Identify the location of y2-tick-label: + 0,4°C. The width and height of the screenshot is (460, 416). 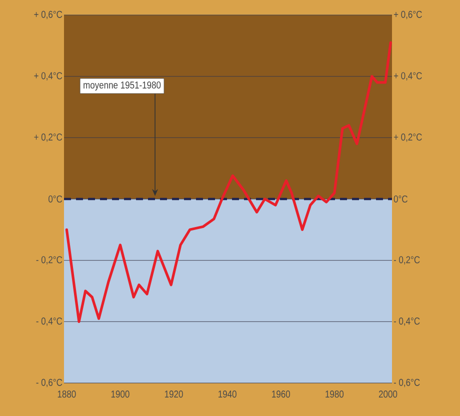
(408, 76).